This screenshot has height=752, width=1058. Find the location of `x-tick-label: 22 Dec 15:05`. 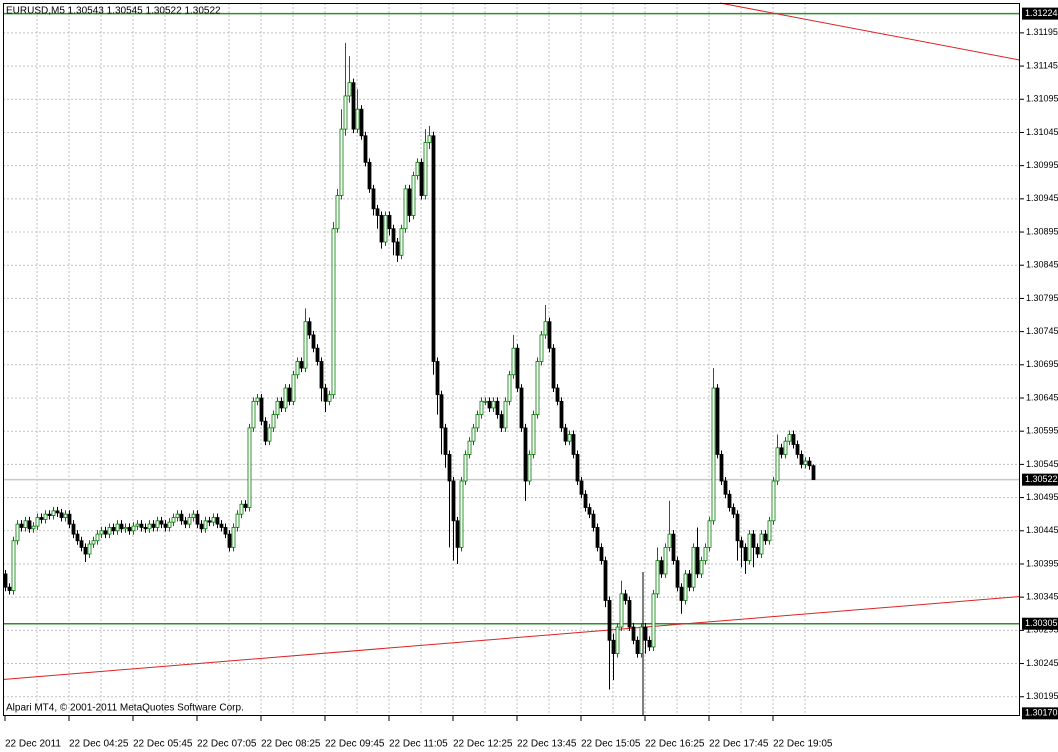

x-tick-label: 22 Dec 15:05 is located at coordinates (611, 744).